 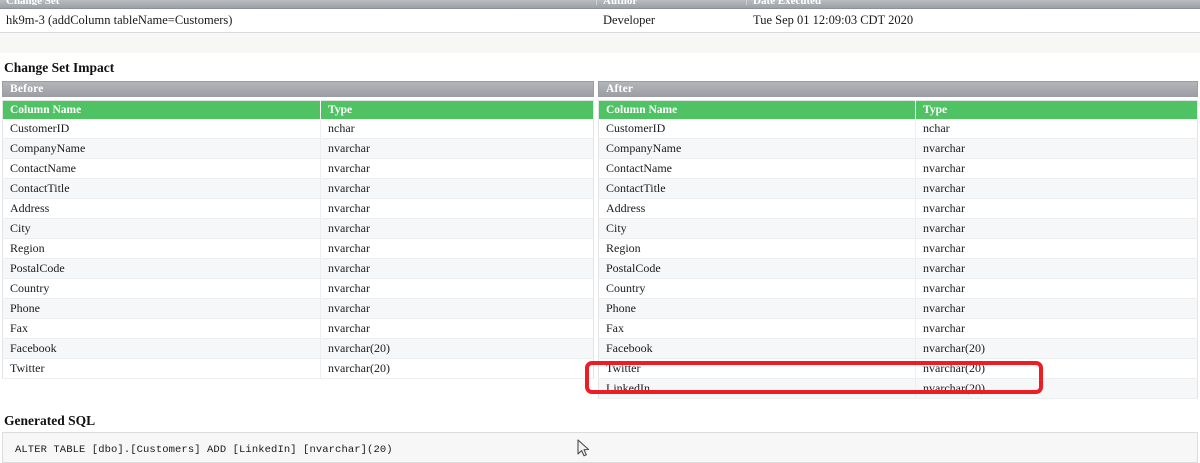 I want to click on cell-column-name: LinkedIn, so click(x=757, y=388).